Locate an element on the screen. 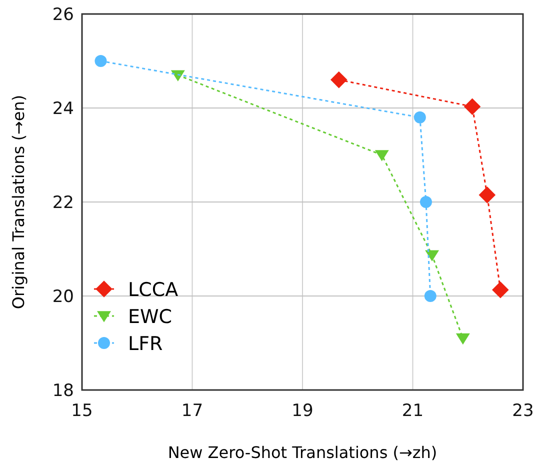 The width and height of the screenshot is (535, 470). y-tick-label: 24 is located at coordinates (63, 109).